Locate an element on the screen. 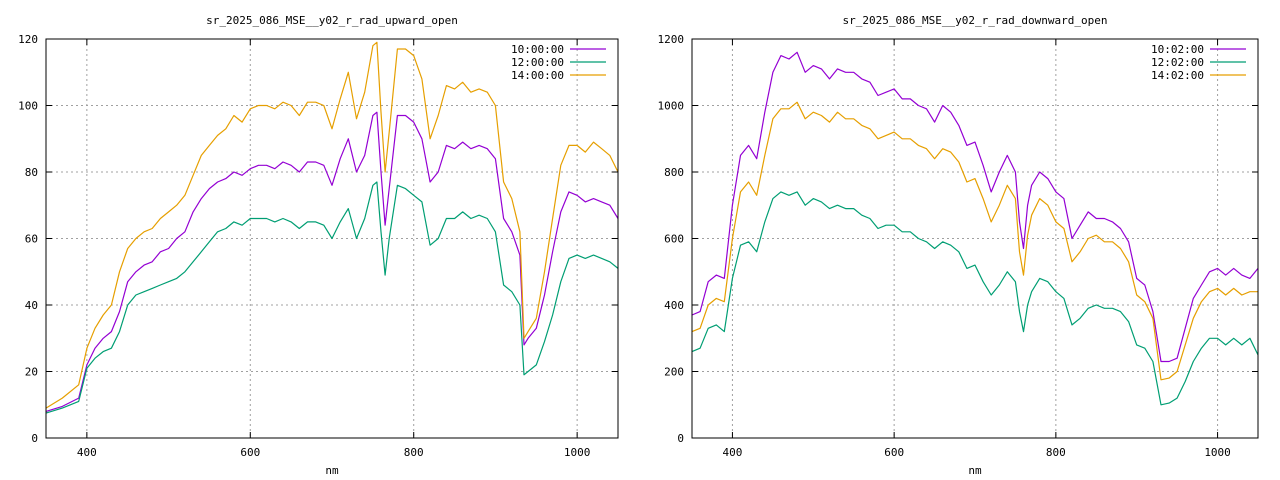 The height and width of the screenshot is (480, 1280). y-tick-label: 400 is located at coordinates (674, 305).